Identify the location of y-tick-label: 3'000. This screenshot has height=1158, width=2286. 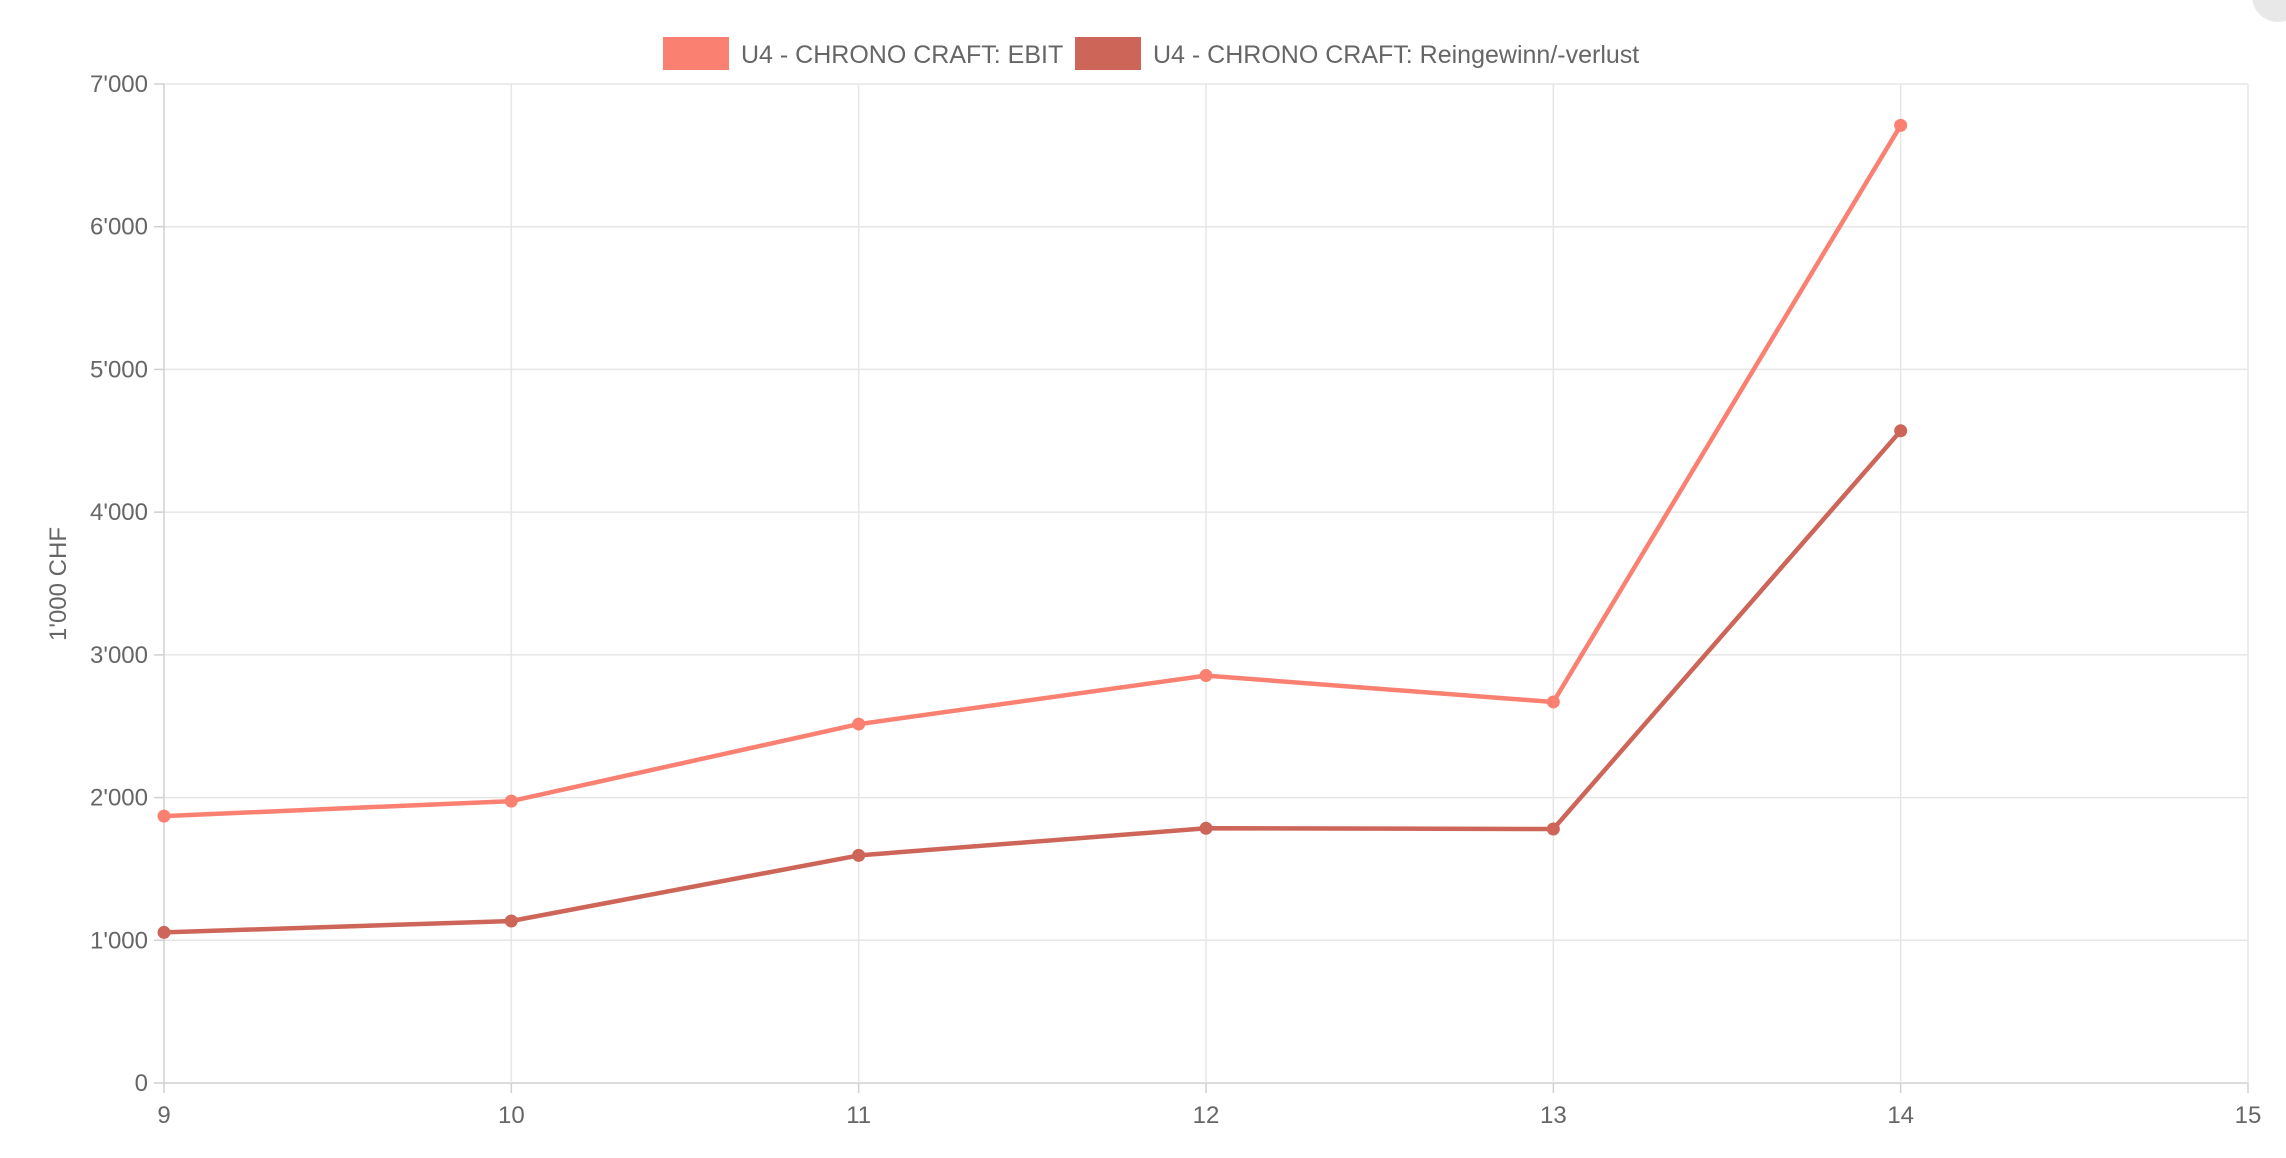
(119, 655).